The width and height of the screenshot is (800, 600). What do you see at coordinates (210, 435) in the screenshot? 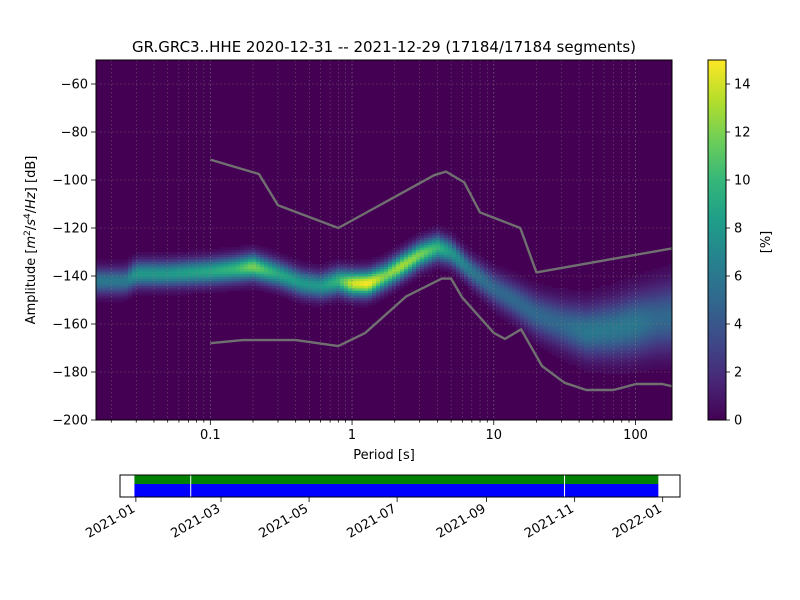
I see `x-tick-label: 0.1` at bounding box center [210, 435].